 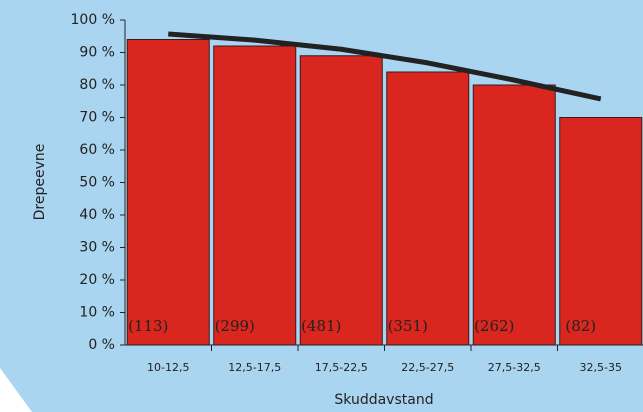 I want to click on annotation: (481), so click(x=321, y=326).